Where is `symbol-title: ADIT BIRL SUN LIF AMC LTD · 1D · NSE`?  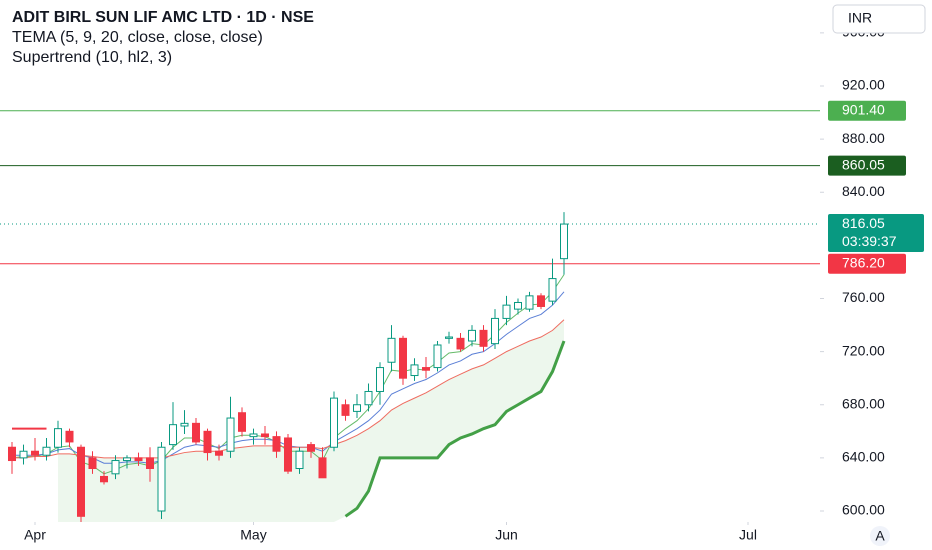 symbol-title: ADIT BIRL SUN LIF AMC LTD · 1D · NSE is located at coordinates (163, 17).